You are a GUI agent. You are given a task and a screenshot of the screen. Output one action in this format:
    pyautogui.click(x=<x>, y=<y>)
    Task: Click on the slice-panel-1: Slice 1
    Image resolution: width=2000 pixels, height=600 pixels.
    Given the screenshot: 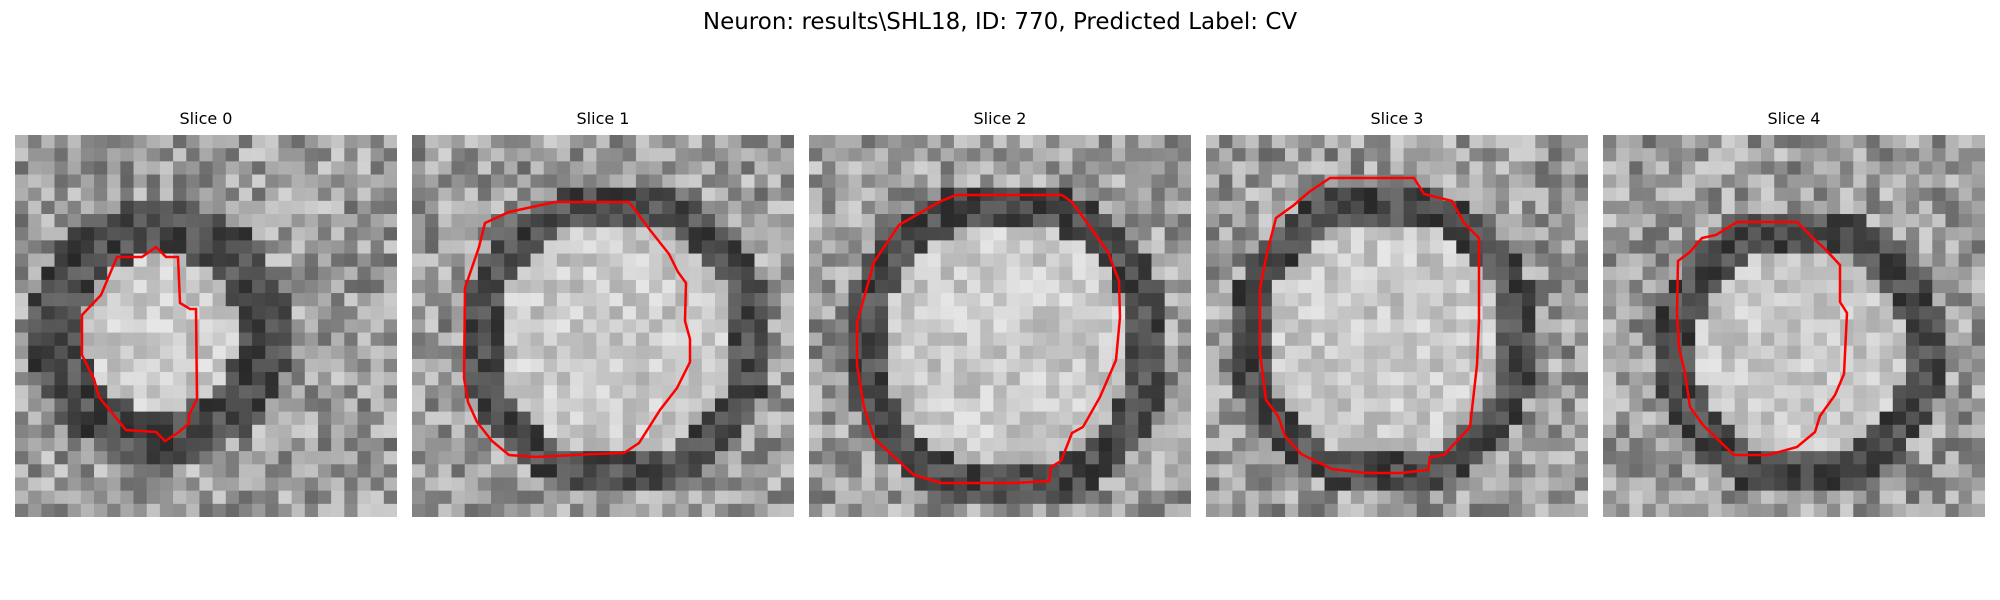 What is the action you would take?
    pyautogui.click(x=603, y=313)
    